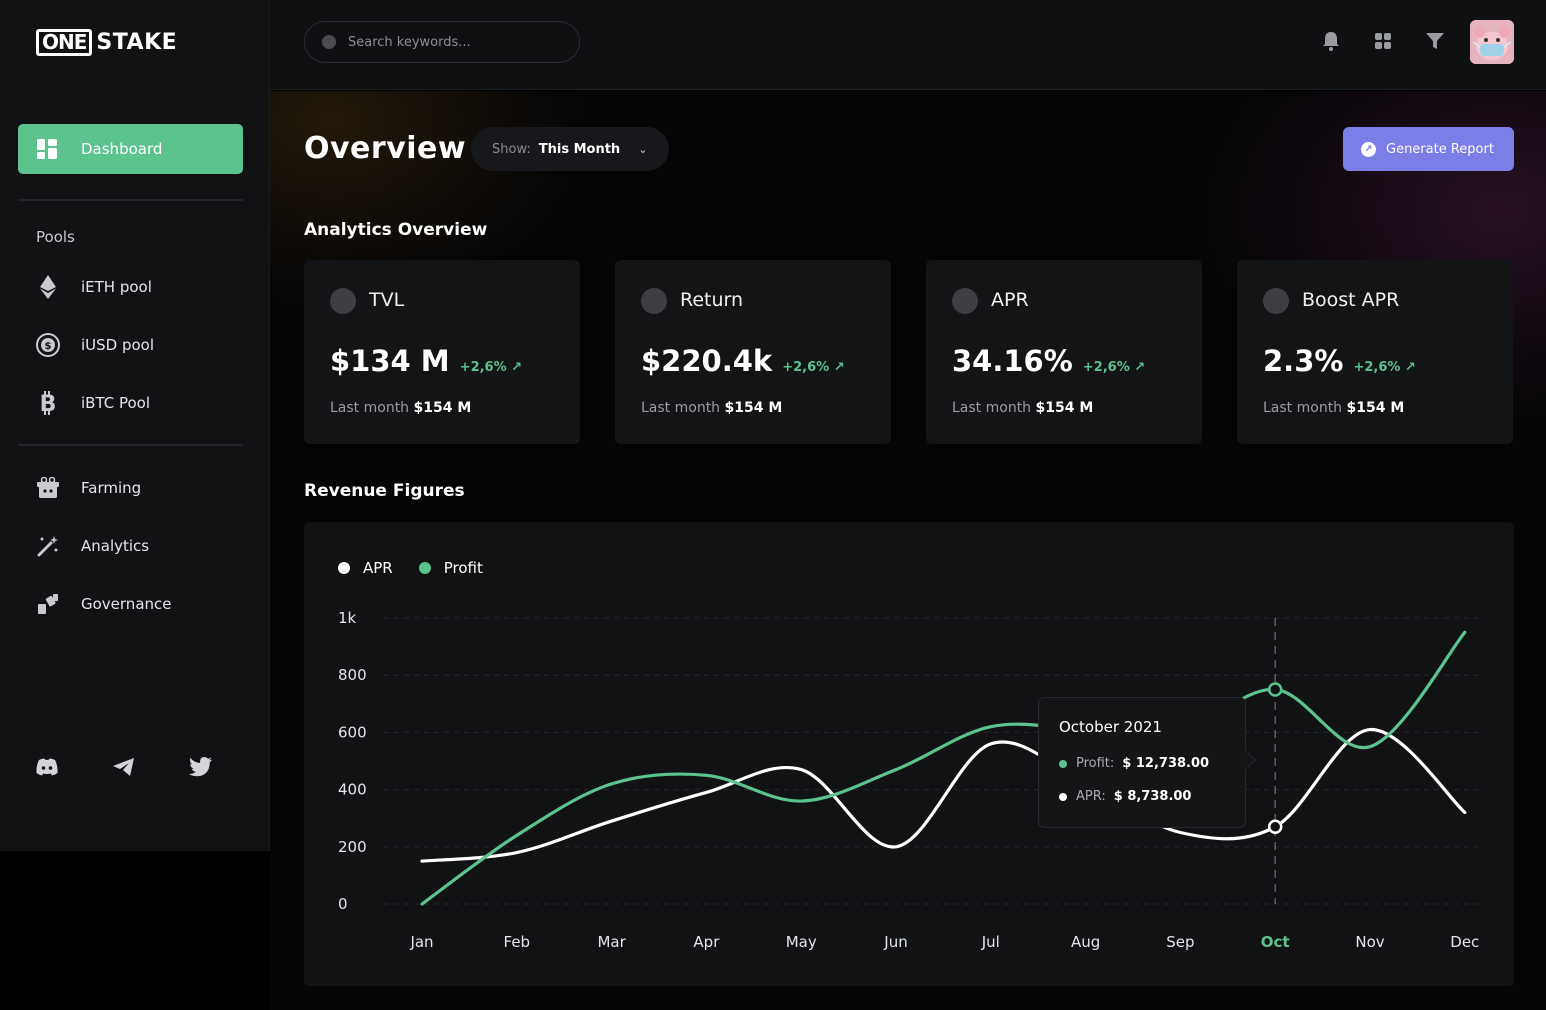 This screenshot has width=1546, height=1010. Describe the element at coordinates (1152, 796) in the screenshot. I see `tooltip-value: $ 8,738.00` at that location.